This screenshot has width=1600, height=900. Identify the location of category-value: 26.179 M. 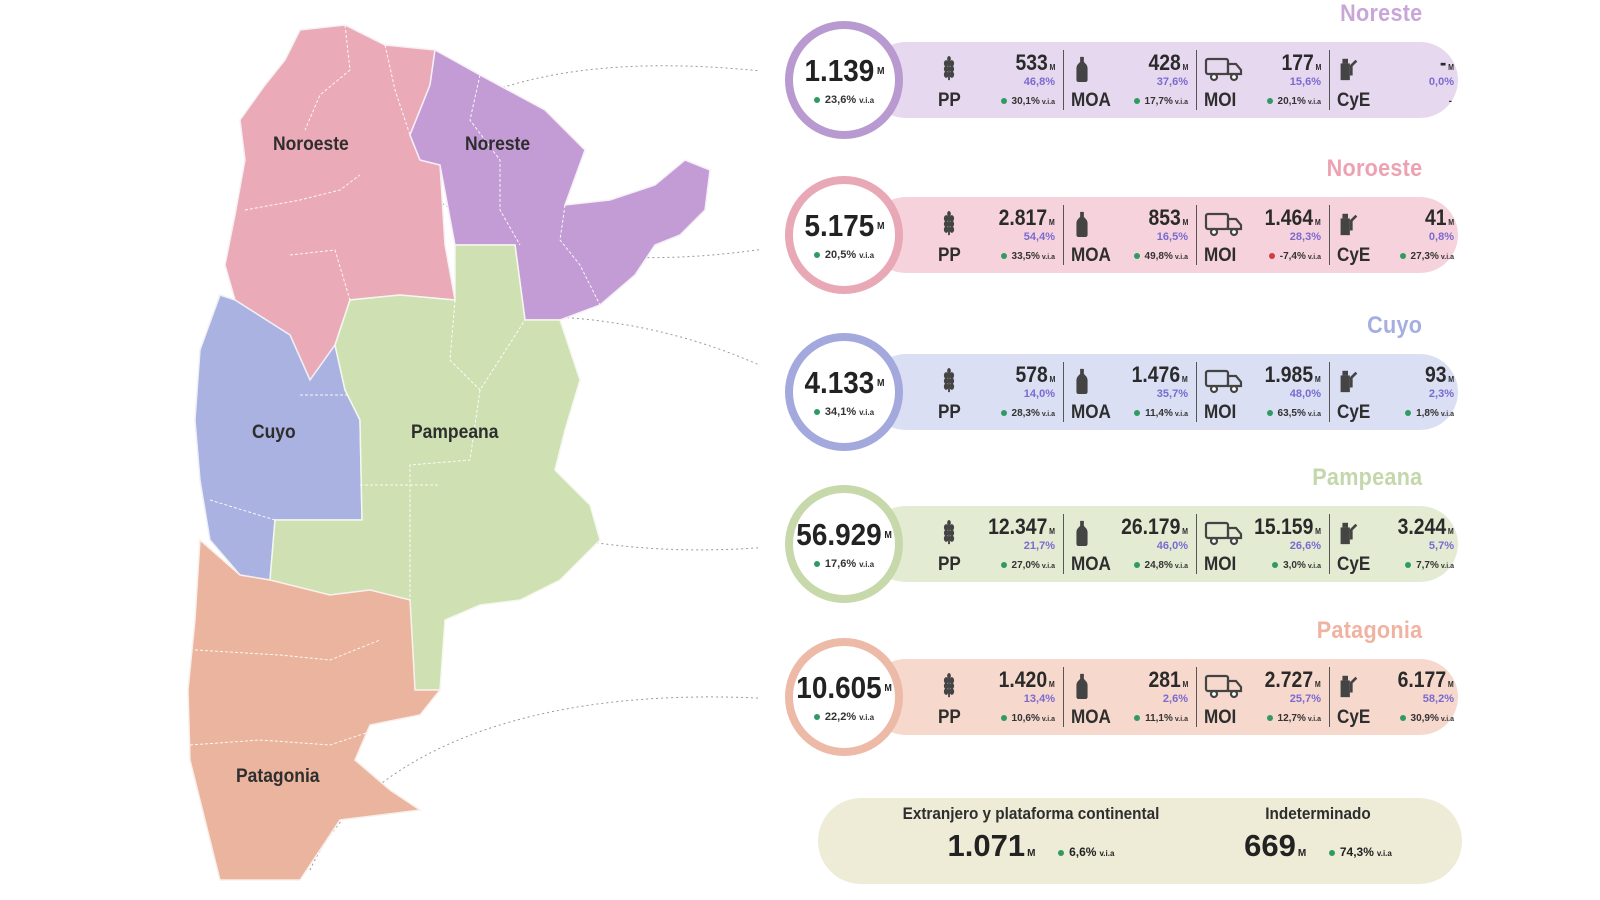
(1154, 526).